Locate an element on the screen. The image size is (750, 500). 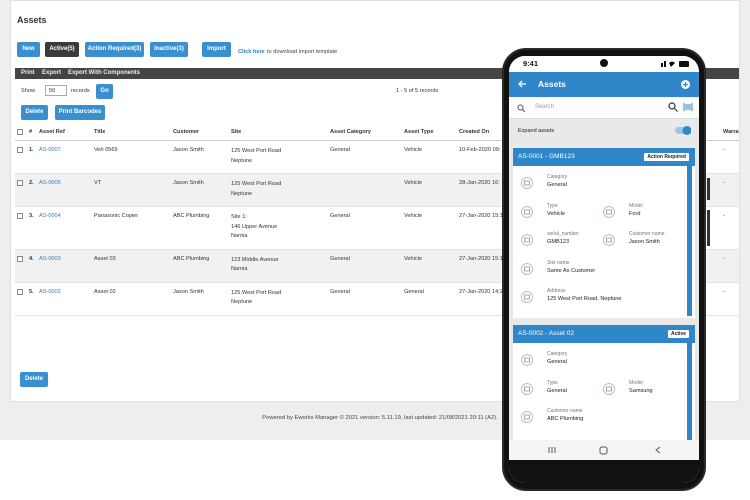
column-header: Customer is located at coordinates (200, 133).